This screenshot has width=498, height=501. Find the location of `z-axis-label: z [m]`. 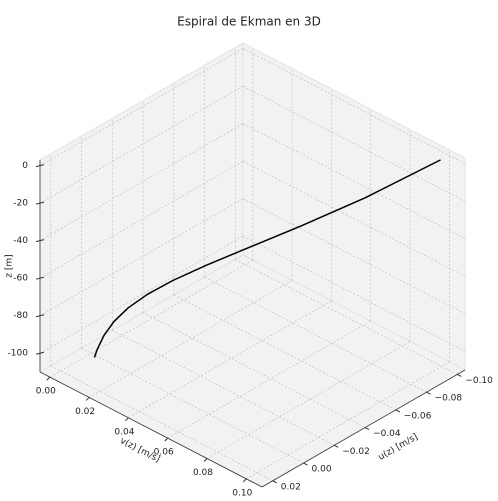

z-axis-label: z [m] is located at coordinates (10, 265).